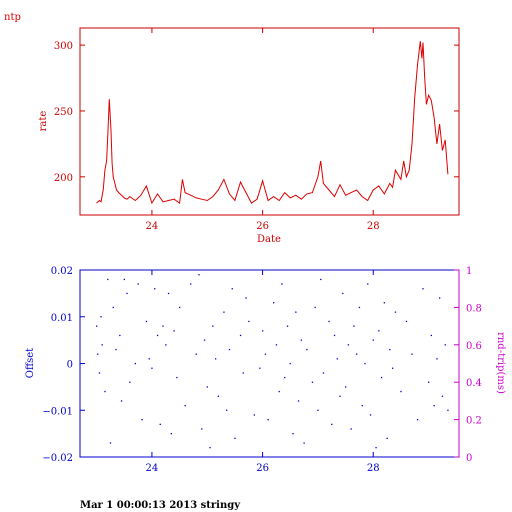 The height and width of the screenshot is (512, 512). What do you see at coordinates (373, 468) in the screenshot?
I see `offset-x-tick-label: 28` at bounding box center [373, 468].